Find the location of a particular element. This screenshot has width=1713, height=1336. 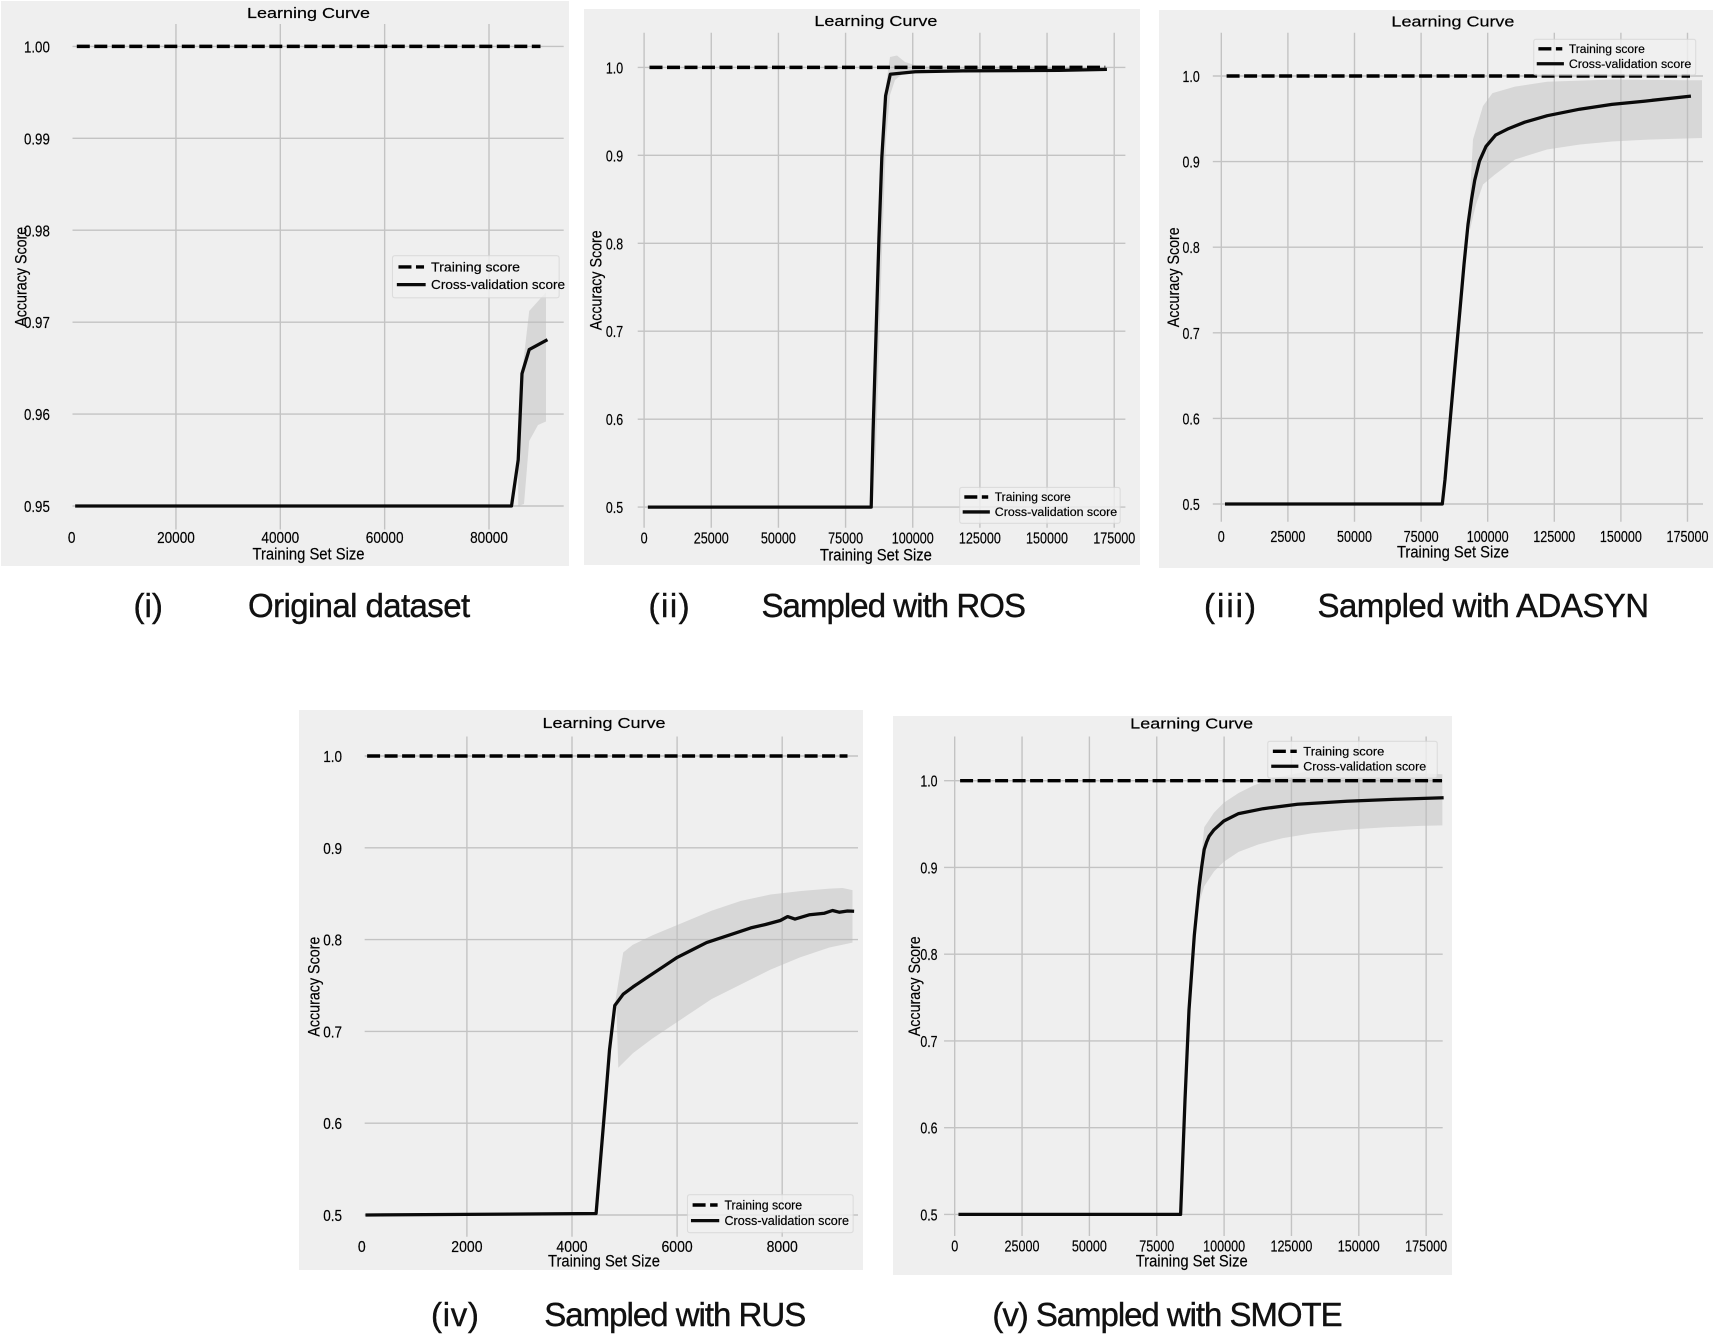

svg-text: 8000 is located at coordinates (782, 1247).